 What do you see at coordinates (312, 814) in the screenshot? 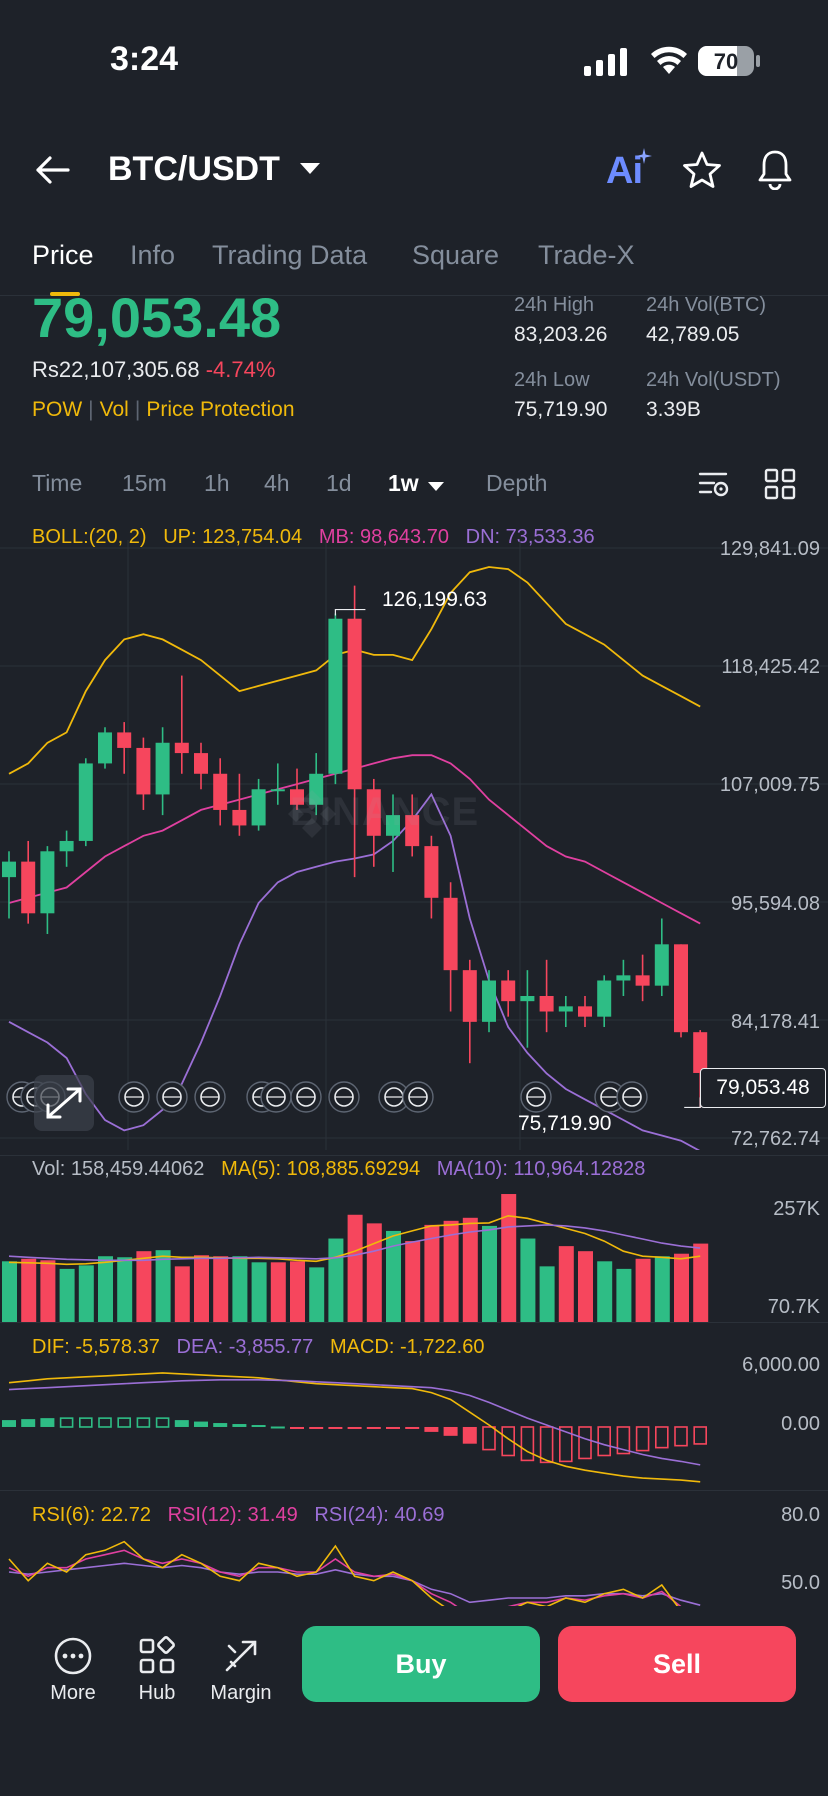
I see `binance-logo-watermark-icon` at bounding box center [312, 814].